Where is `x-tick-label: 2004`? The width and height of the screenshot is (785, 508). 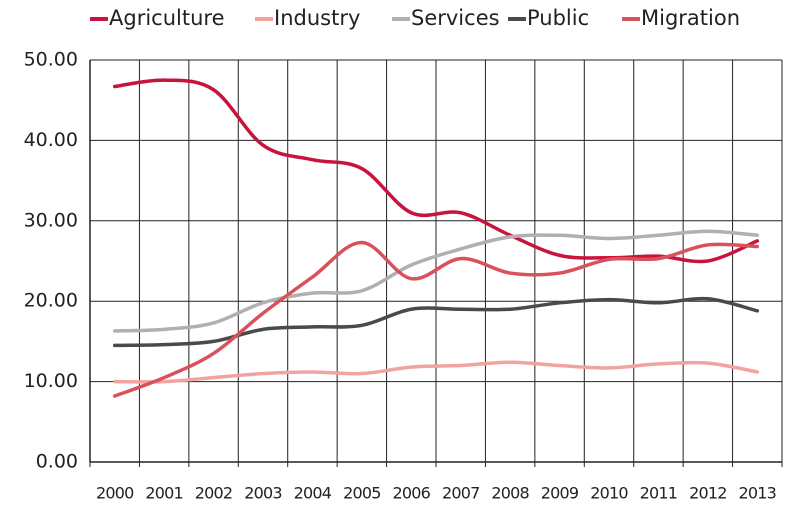 x-tick-label: 2004 is located at coordinates (313, 493).